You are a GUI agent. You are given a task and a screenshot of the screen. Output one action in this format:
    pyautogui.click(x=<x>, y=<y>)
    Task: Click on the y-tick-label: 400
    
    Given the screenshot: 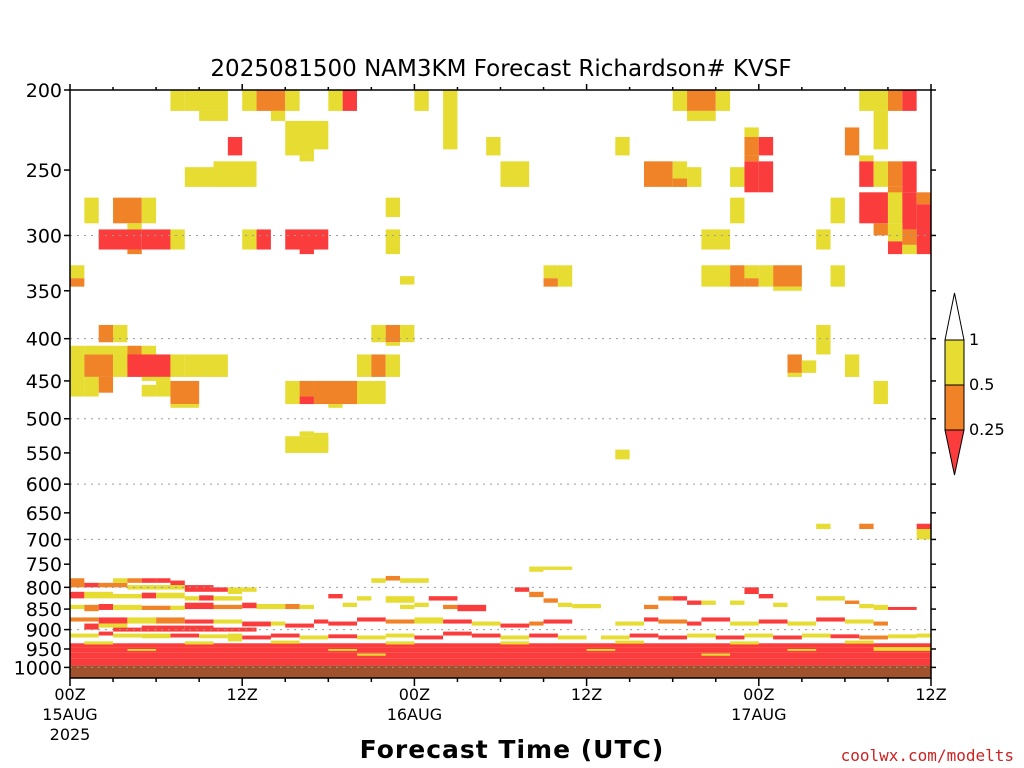 What is the action you would take?
    pyautogui.click(x=44, y=340)
    